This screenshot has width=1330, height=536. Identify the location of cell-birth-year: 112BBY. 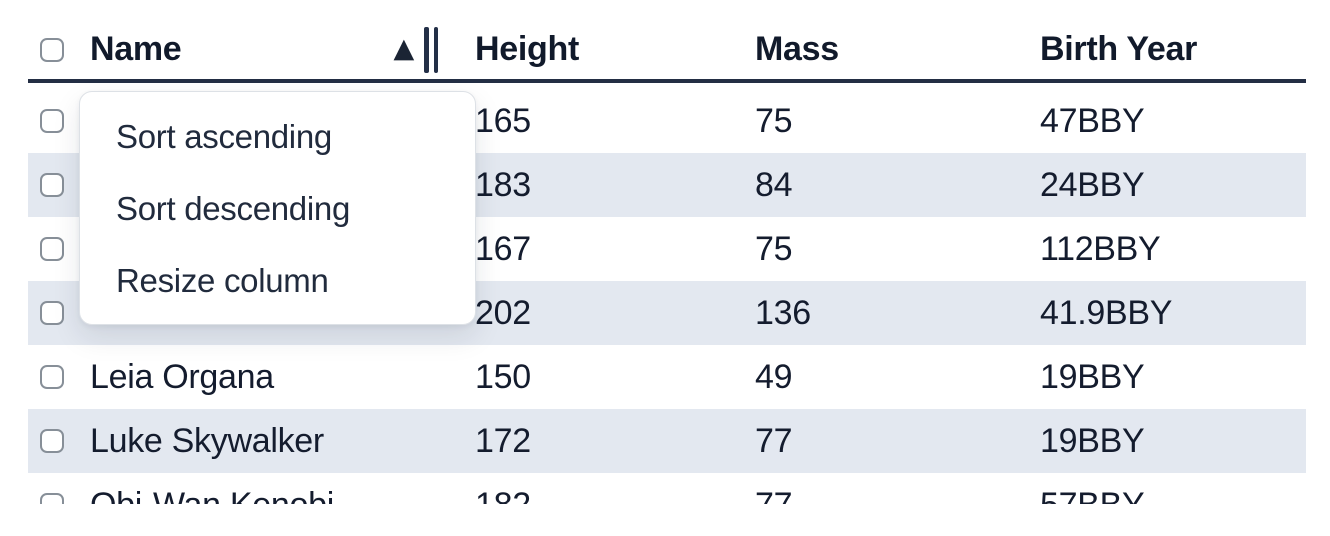
(1100, 248).